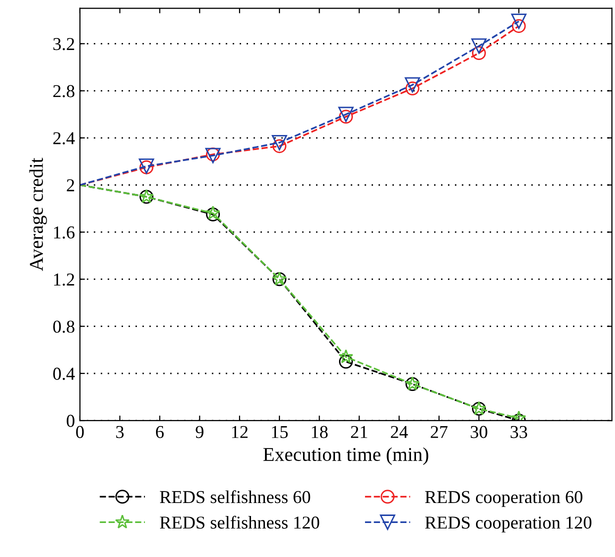 This screenshot has height=557, width=615. Describe the element at coordinates (38, 215) in the screenshot. I see `y-axis-title: Average credit` at that location.